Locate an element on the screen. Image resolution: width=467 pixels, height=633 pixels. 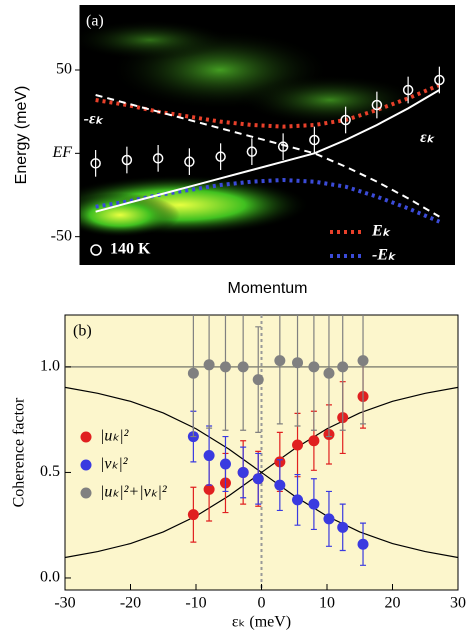
curve-label: εₖ is located at coordinates (427, 137).